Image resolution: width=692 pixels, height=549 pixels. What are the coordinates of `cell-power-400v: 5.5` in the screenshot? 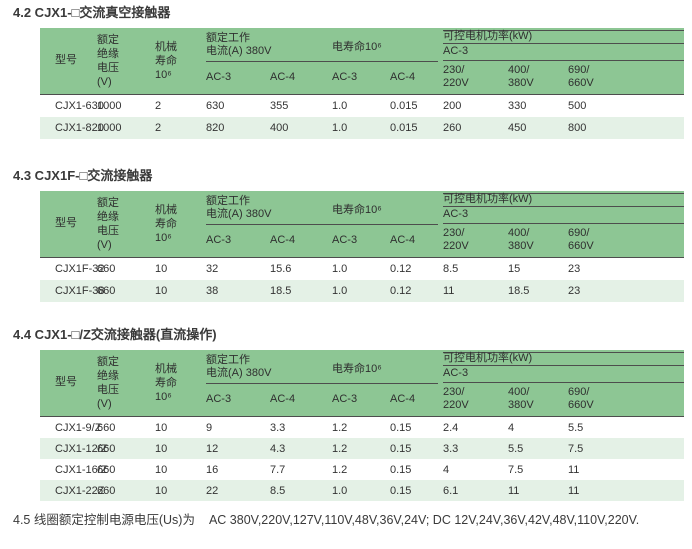 It's located at (516, 448).